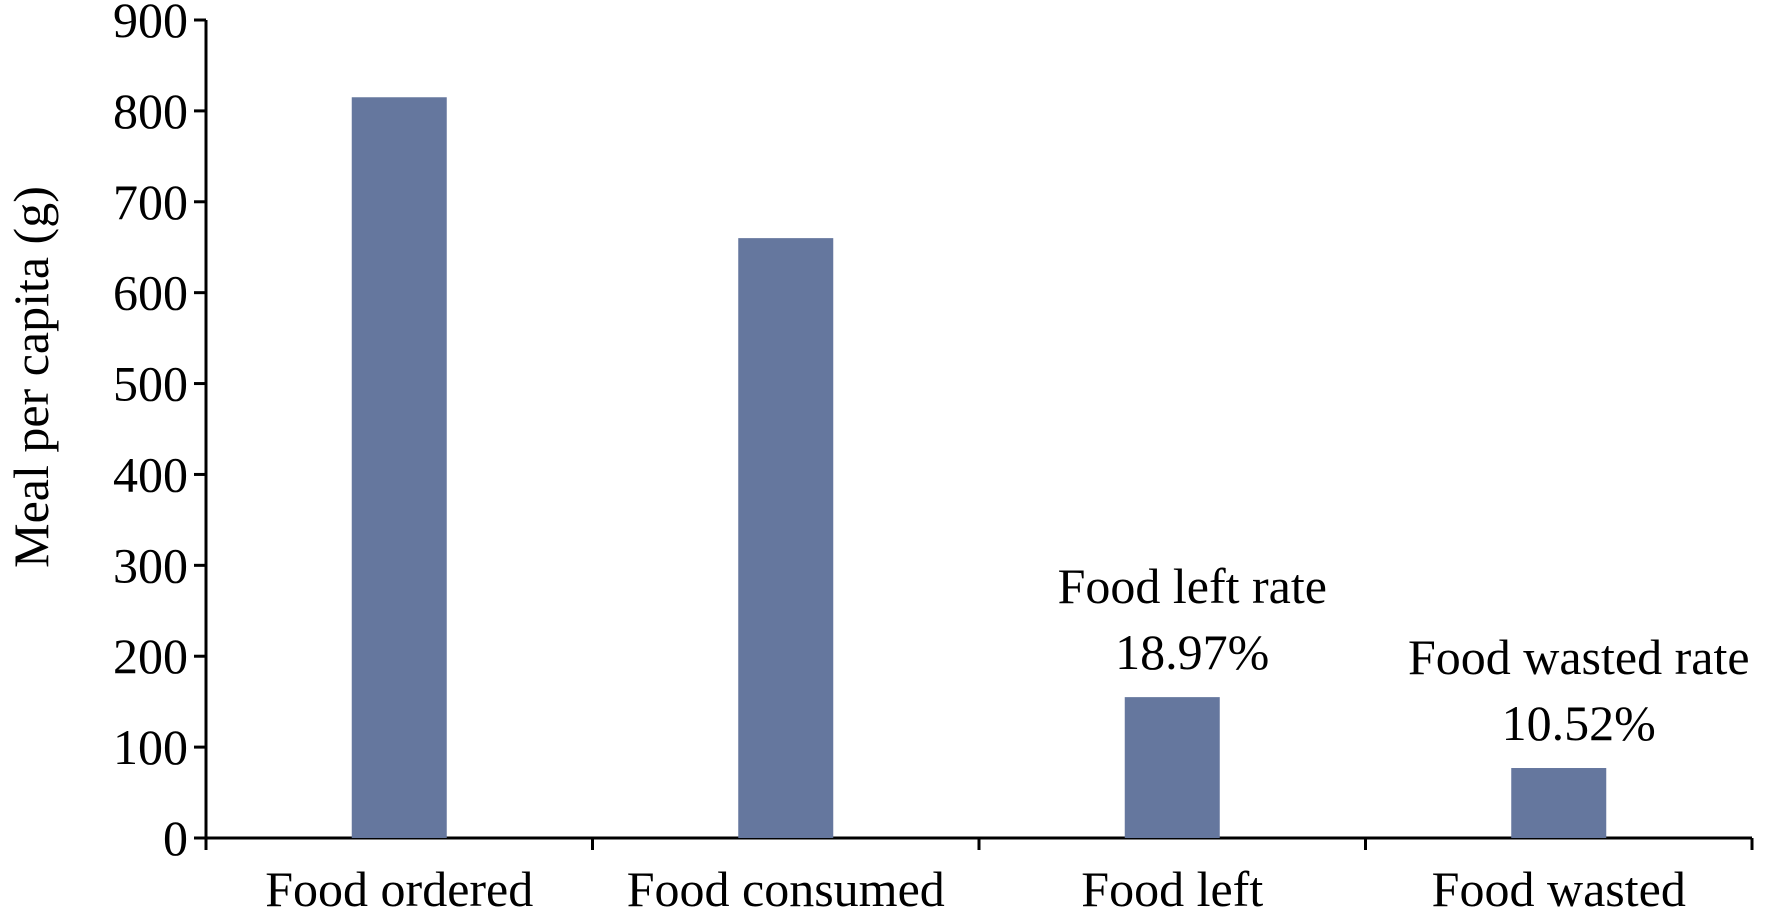 The width and height of the screenshot is (1786, 919). Describe the element at coordinates (31, 377) in the screenshot. I see `y-axis-title: Meal per capita (g)` at that location.